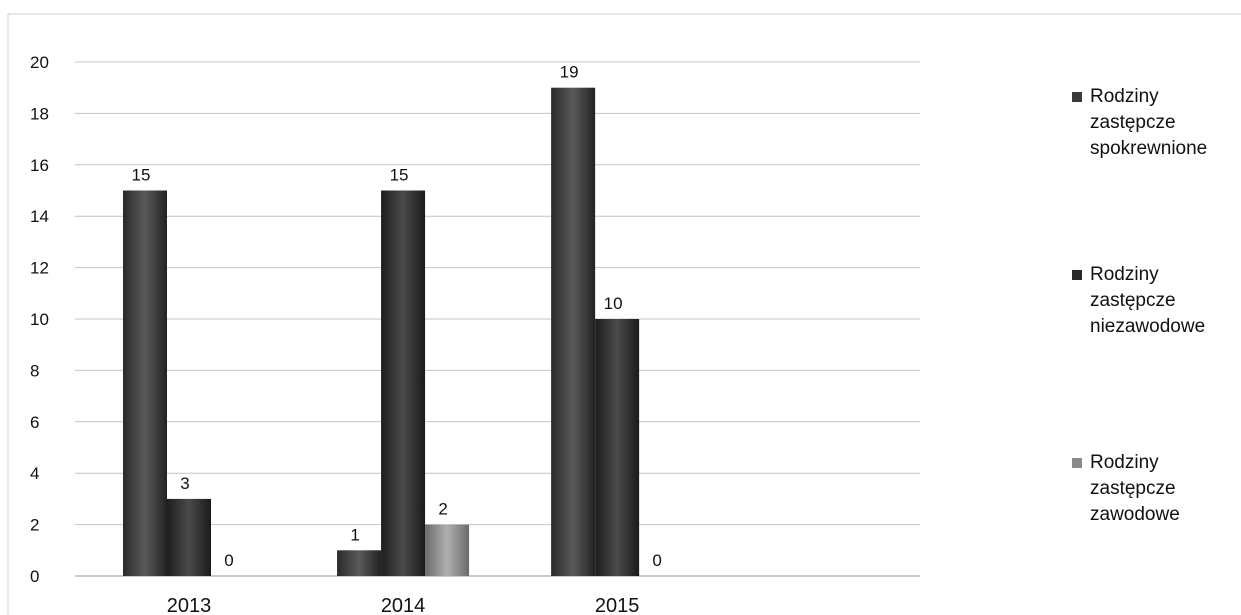  I want to click on x-tick-label: 2014, so click(403, 605).